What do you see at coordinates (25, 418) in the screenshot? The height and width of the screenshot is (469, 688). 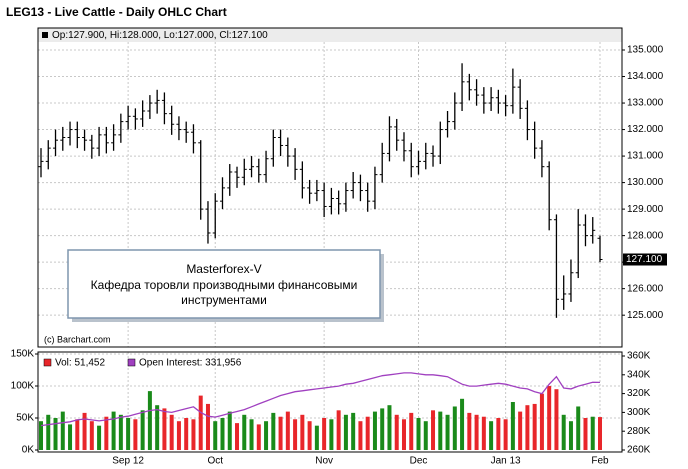 I see `y-tick-label: 50K` at bounding box center [25, 418].